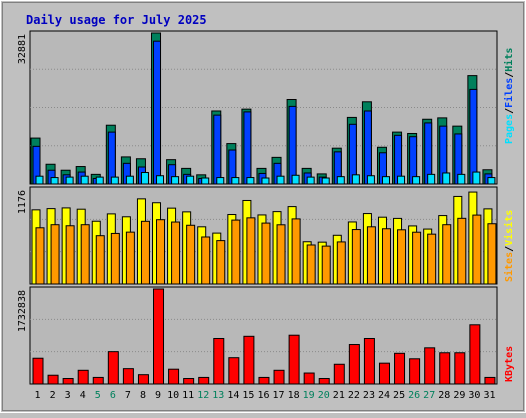  I want to click on x-tick-label: 3, so click(68, 395).